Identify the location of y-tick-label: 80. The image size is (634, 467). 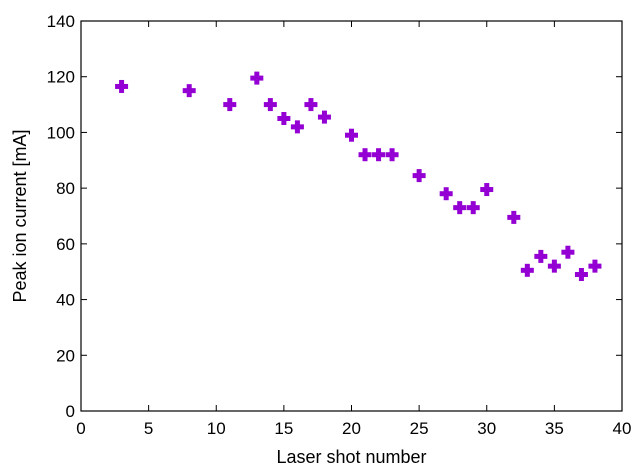
(65, 188).